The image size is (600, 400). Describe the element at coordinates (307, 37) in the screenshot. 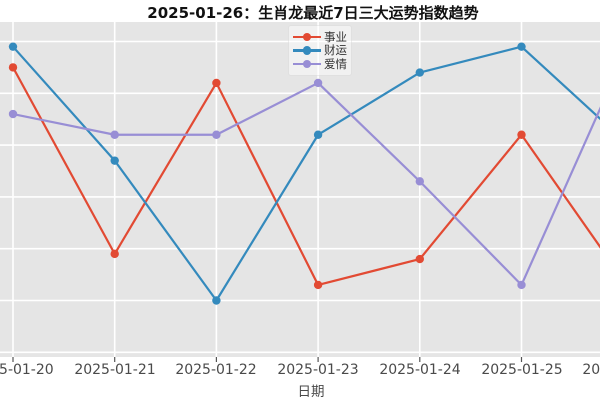

I see `legend-marker-career` at that location.